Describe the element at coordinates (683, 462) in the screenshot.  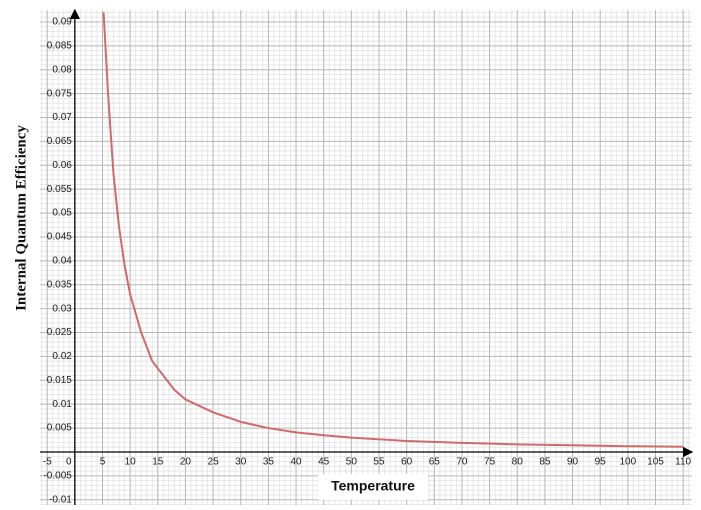
I see `x-tick-label: 110` at that location.